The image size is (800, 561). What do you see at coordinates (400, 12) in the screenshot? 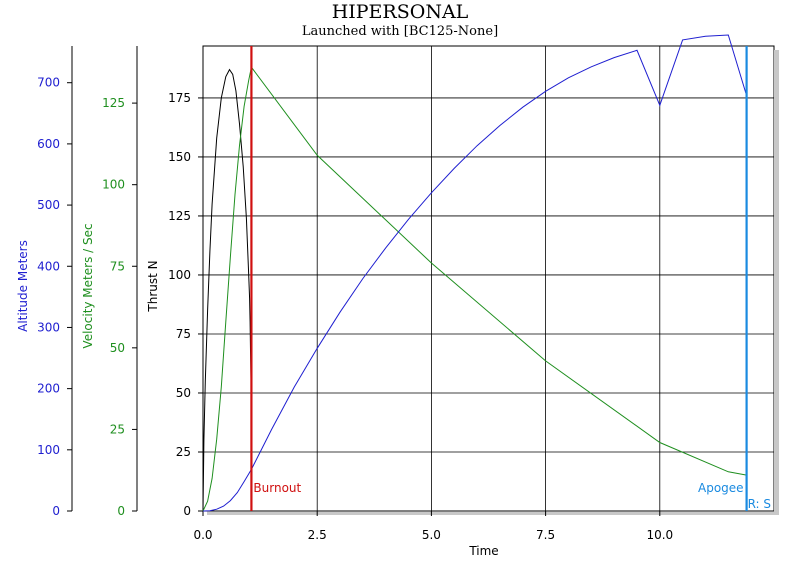
I see `chart-title: HIPERSONAL` at bounding box center [400, 12].